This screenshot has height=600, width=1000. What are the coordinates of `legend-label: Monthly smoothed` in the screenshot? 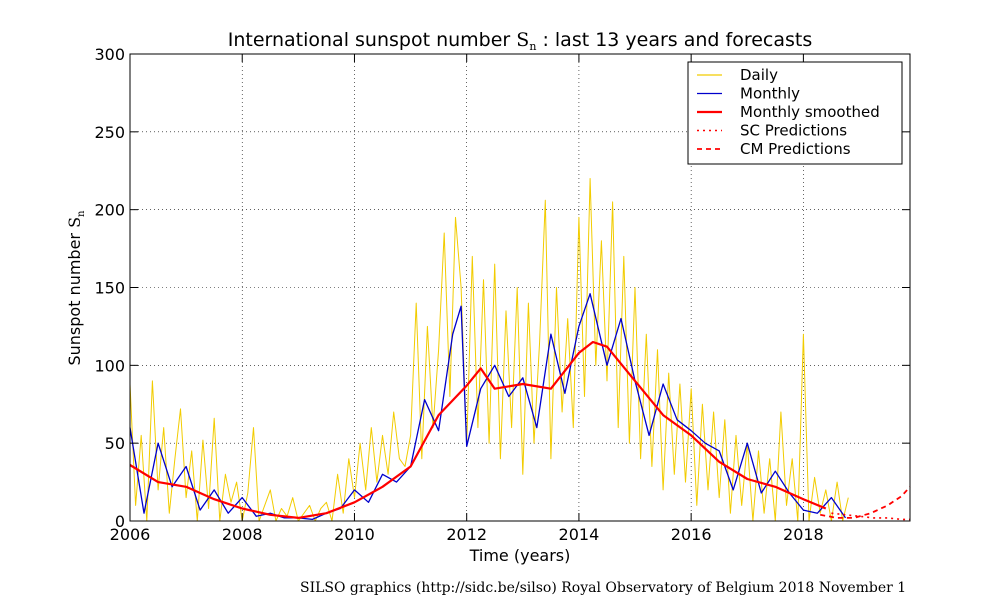 It's located at (810, 112).